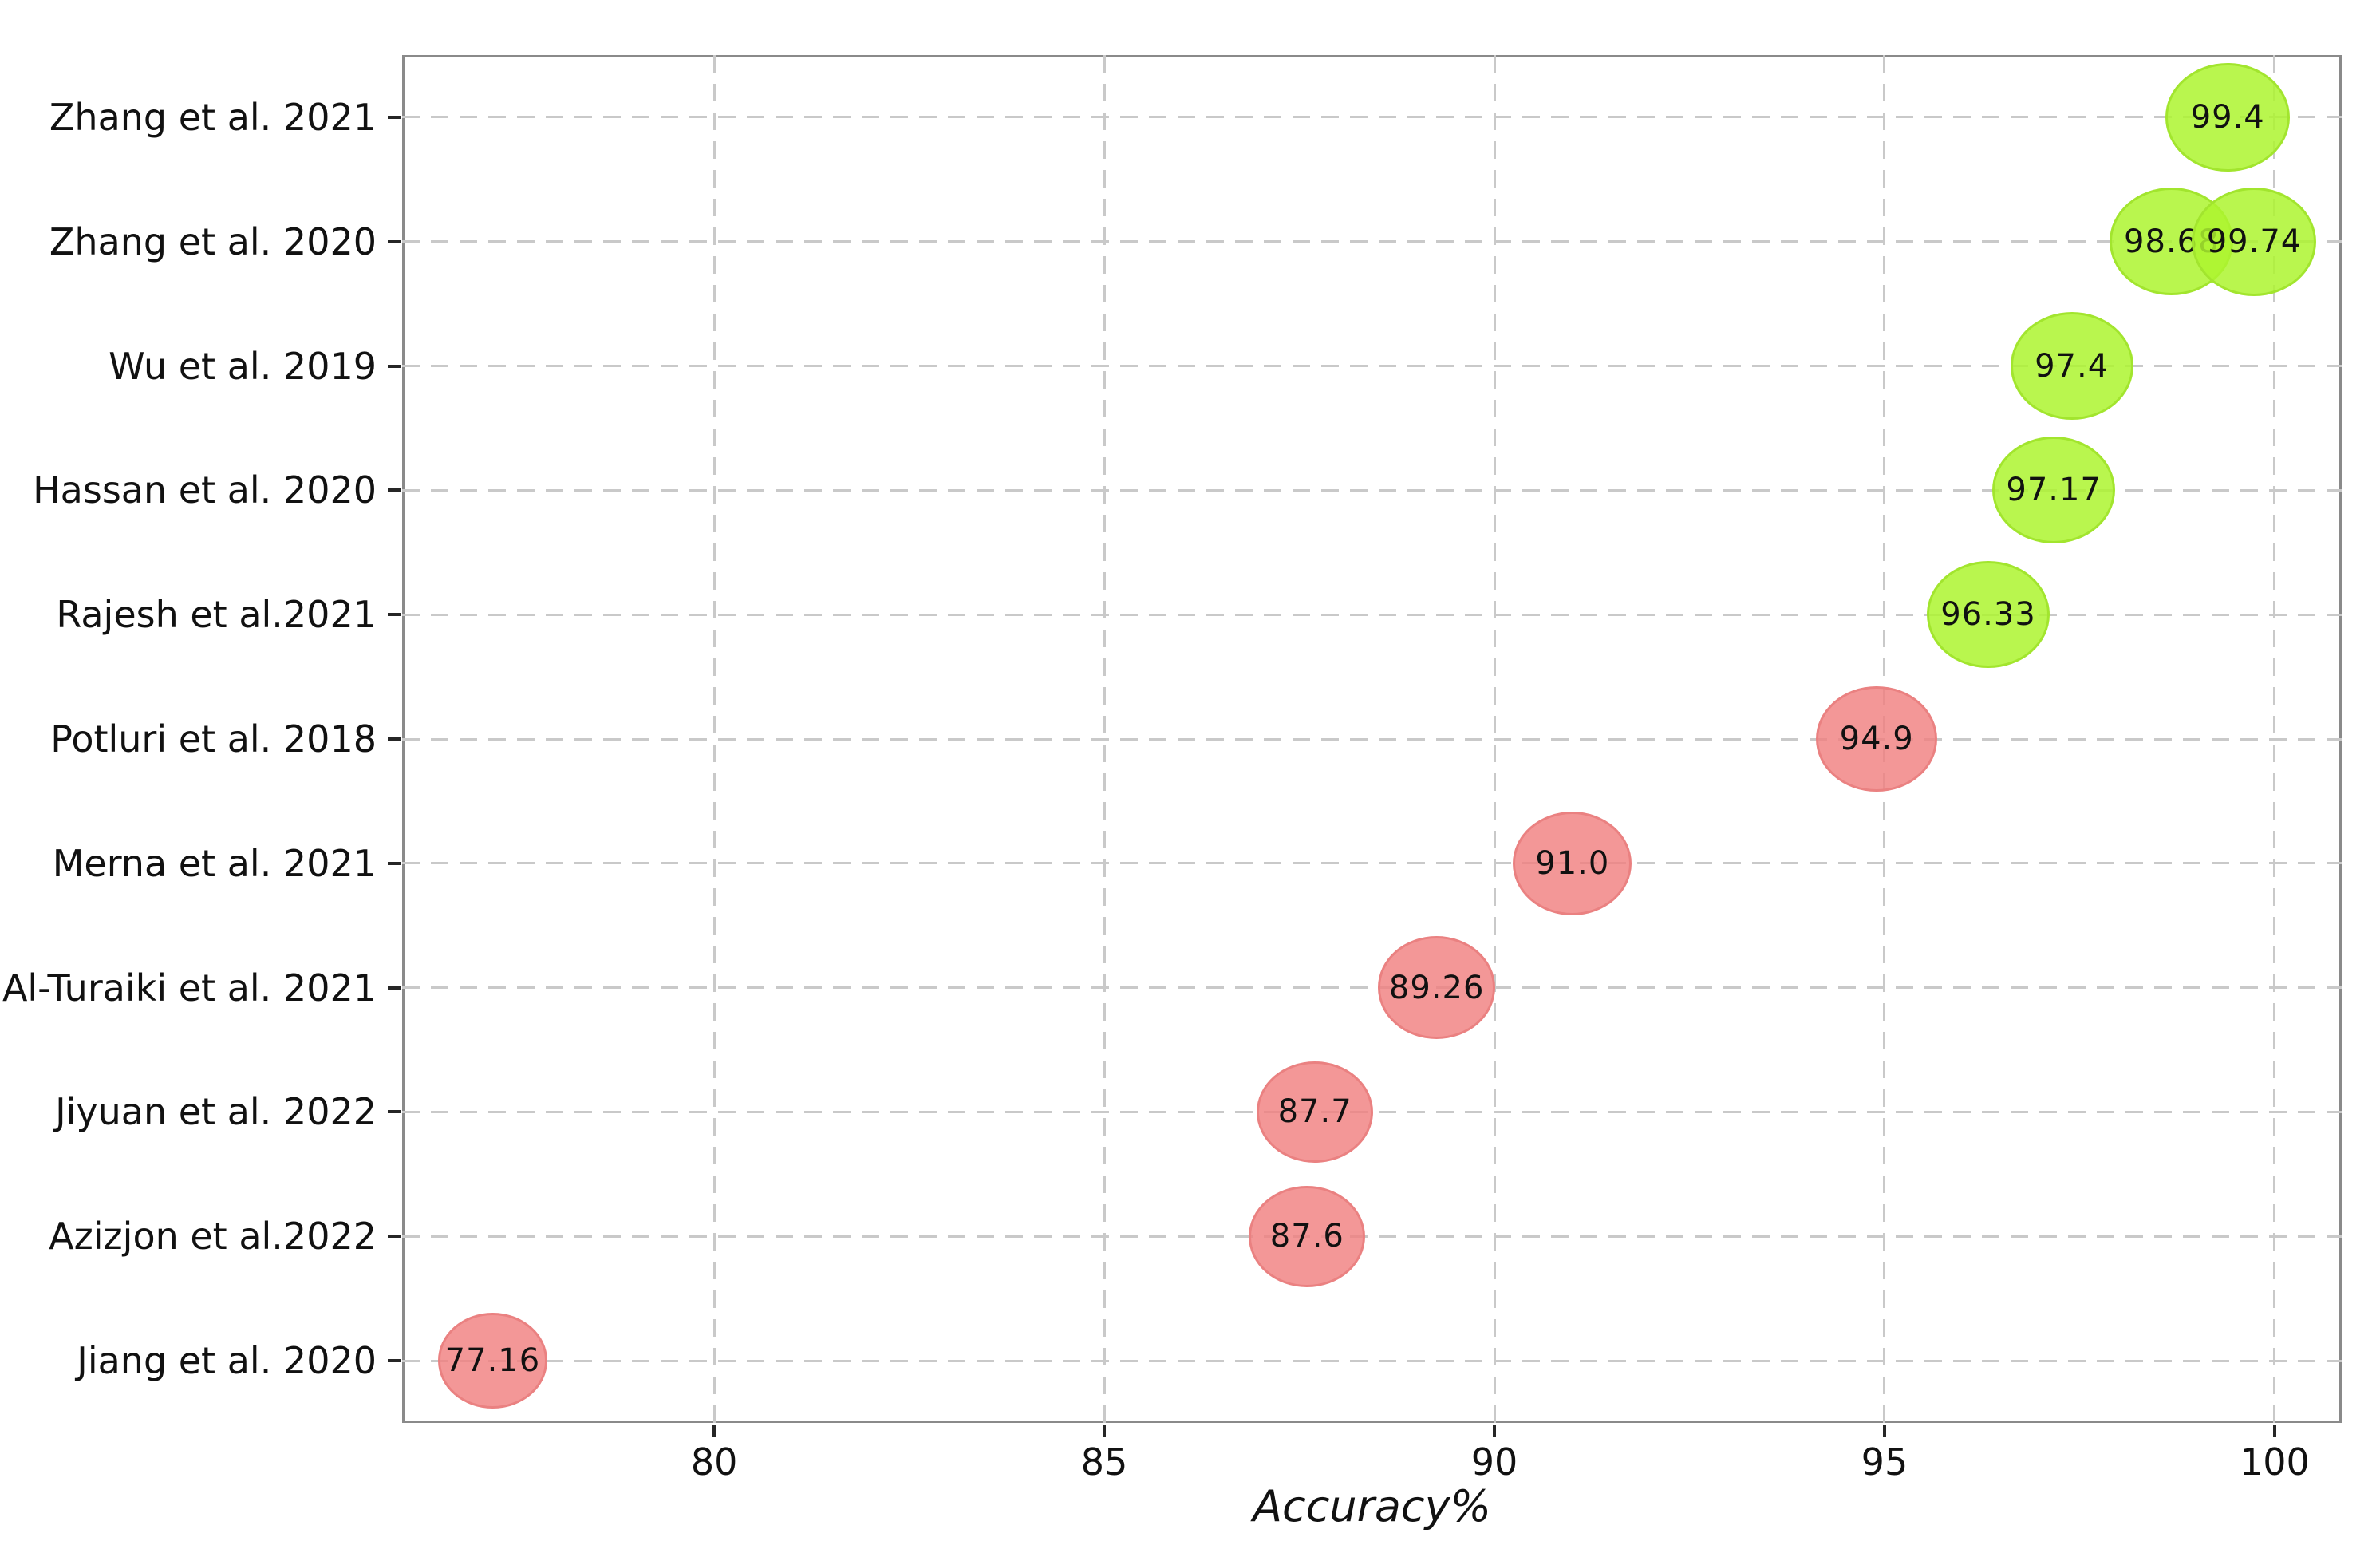 The height and width of the screenshot is (1549, 2380). Describe the element at coordinates (2274, 1462) in the screenshot. I see `x-tick-label: 100` at that location.